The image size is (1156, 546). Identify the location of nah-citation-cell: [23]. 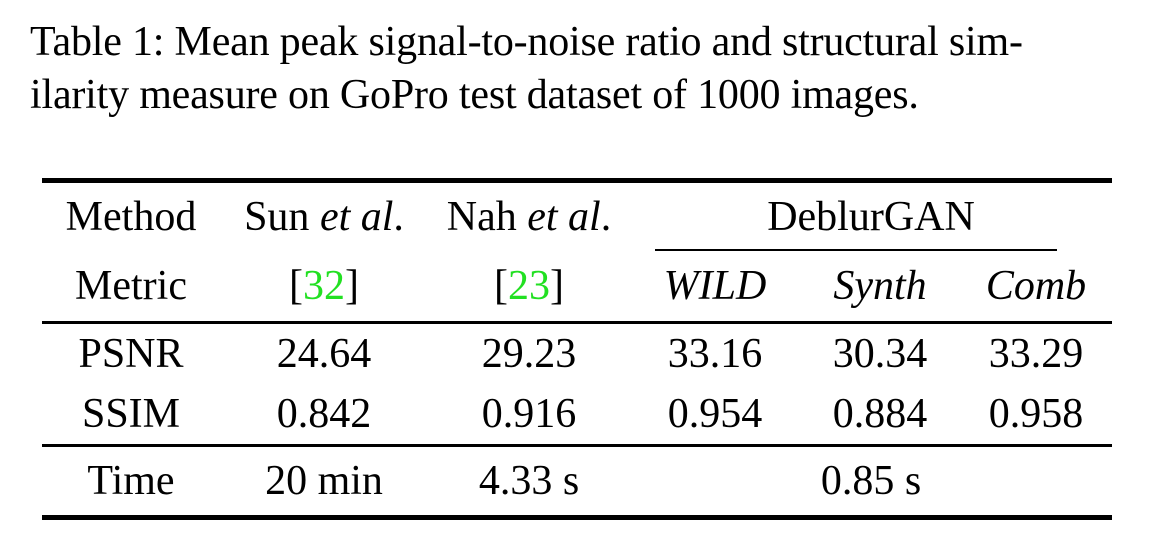
(529, 287).